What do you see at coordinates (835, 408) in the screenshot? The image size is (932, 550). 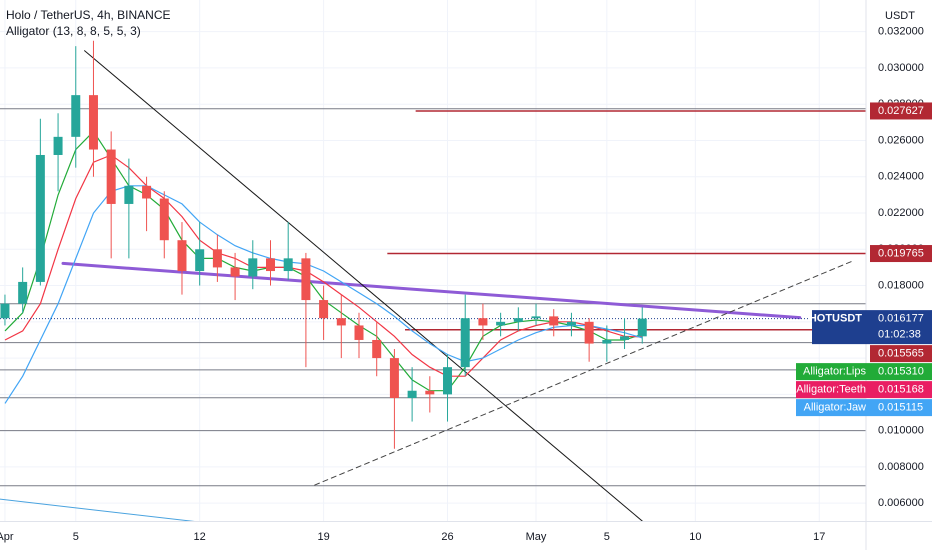 I see `indicator-name: Alligator:Jaw` at bounding box center [835, 408].